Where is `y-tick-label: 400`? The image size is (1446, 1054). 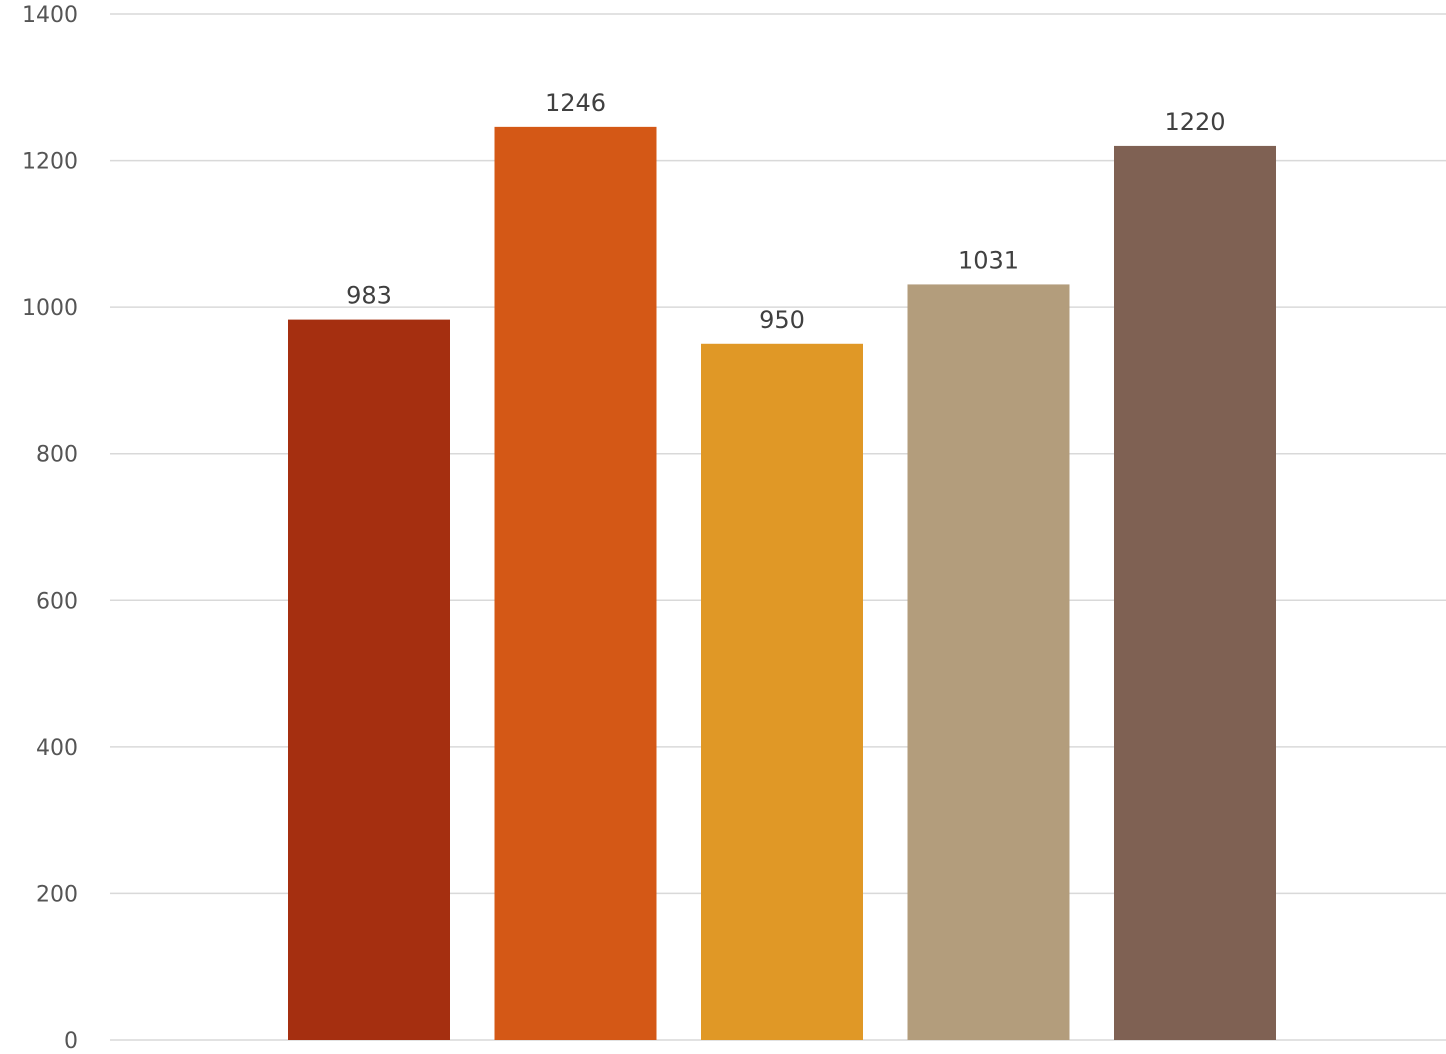 y-tick-label: 400 is located at coordinates (57, 748).